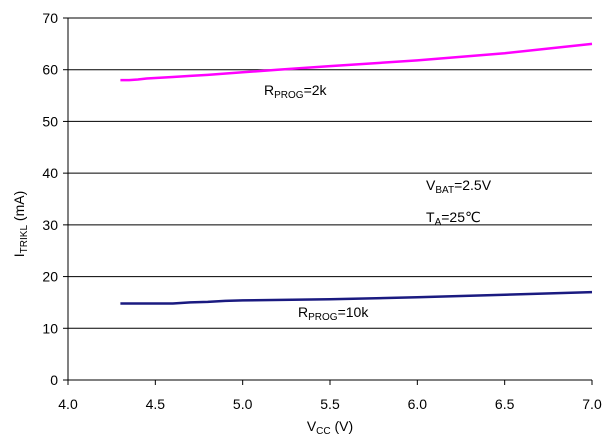 This screenshot has width=603, height=436. What do you see at coordinates (50, 225) in the screenshot?
I see `y-tick-label: 30` at bounding box center [50, 225].